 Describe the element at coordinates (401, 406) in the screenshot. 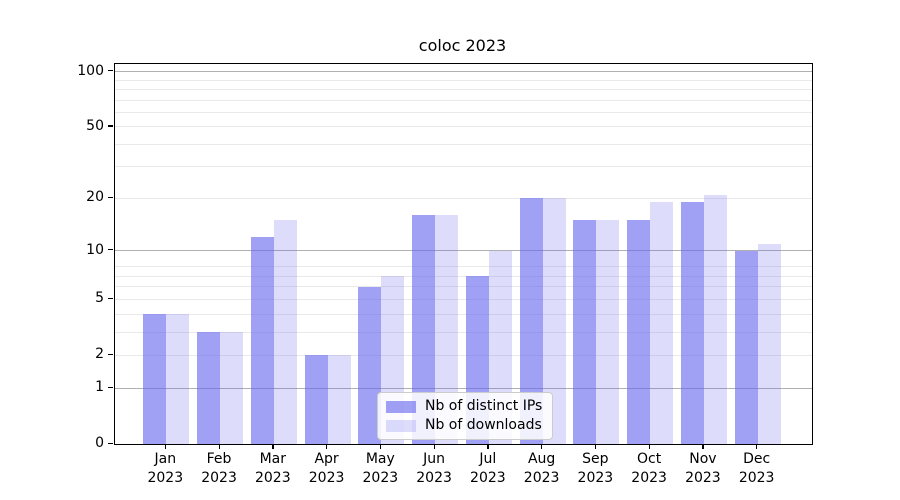

I see `legend-swatch-distinct-ips` at that location.